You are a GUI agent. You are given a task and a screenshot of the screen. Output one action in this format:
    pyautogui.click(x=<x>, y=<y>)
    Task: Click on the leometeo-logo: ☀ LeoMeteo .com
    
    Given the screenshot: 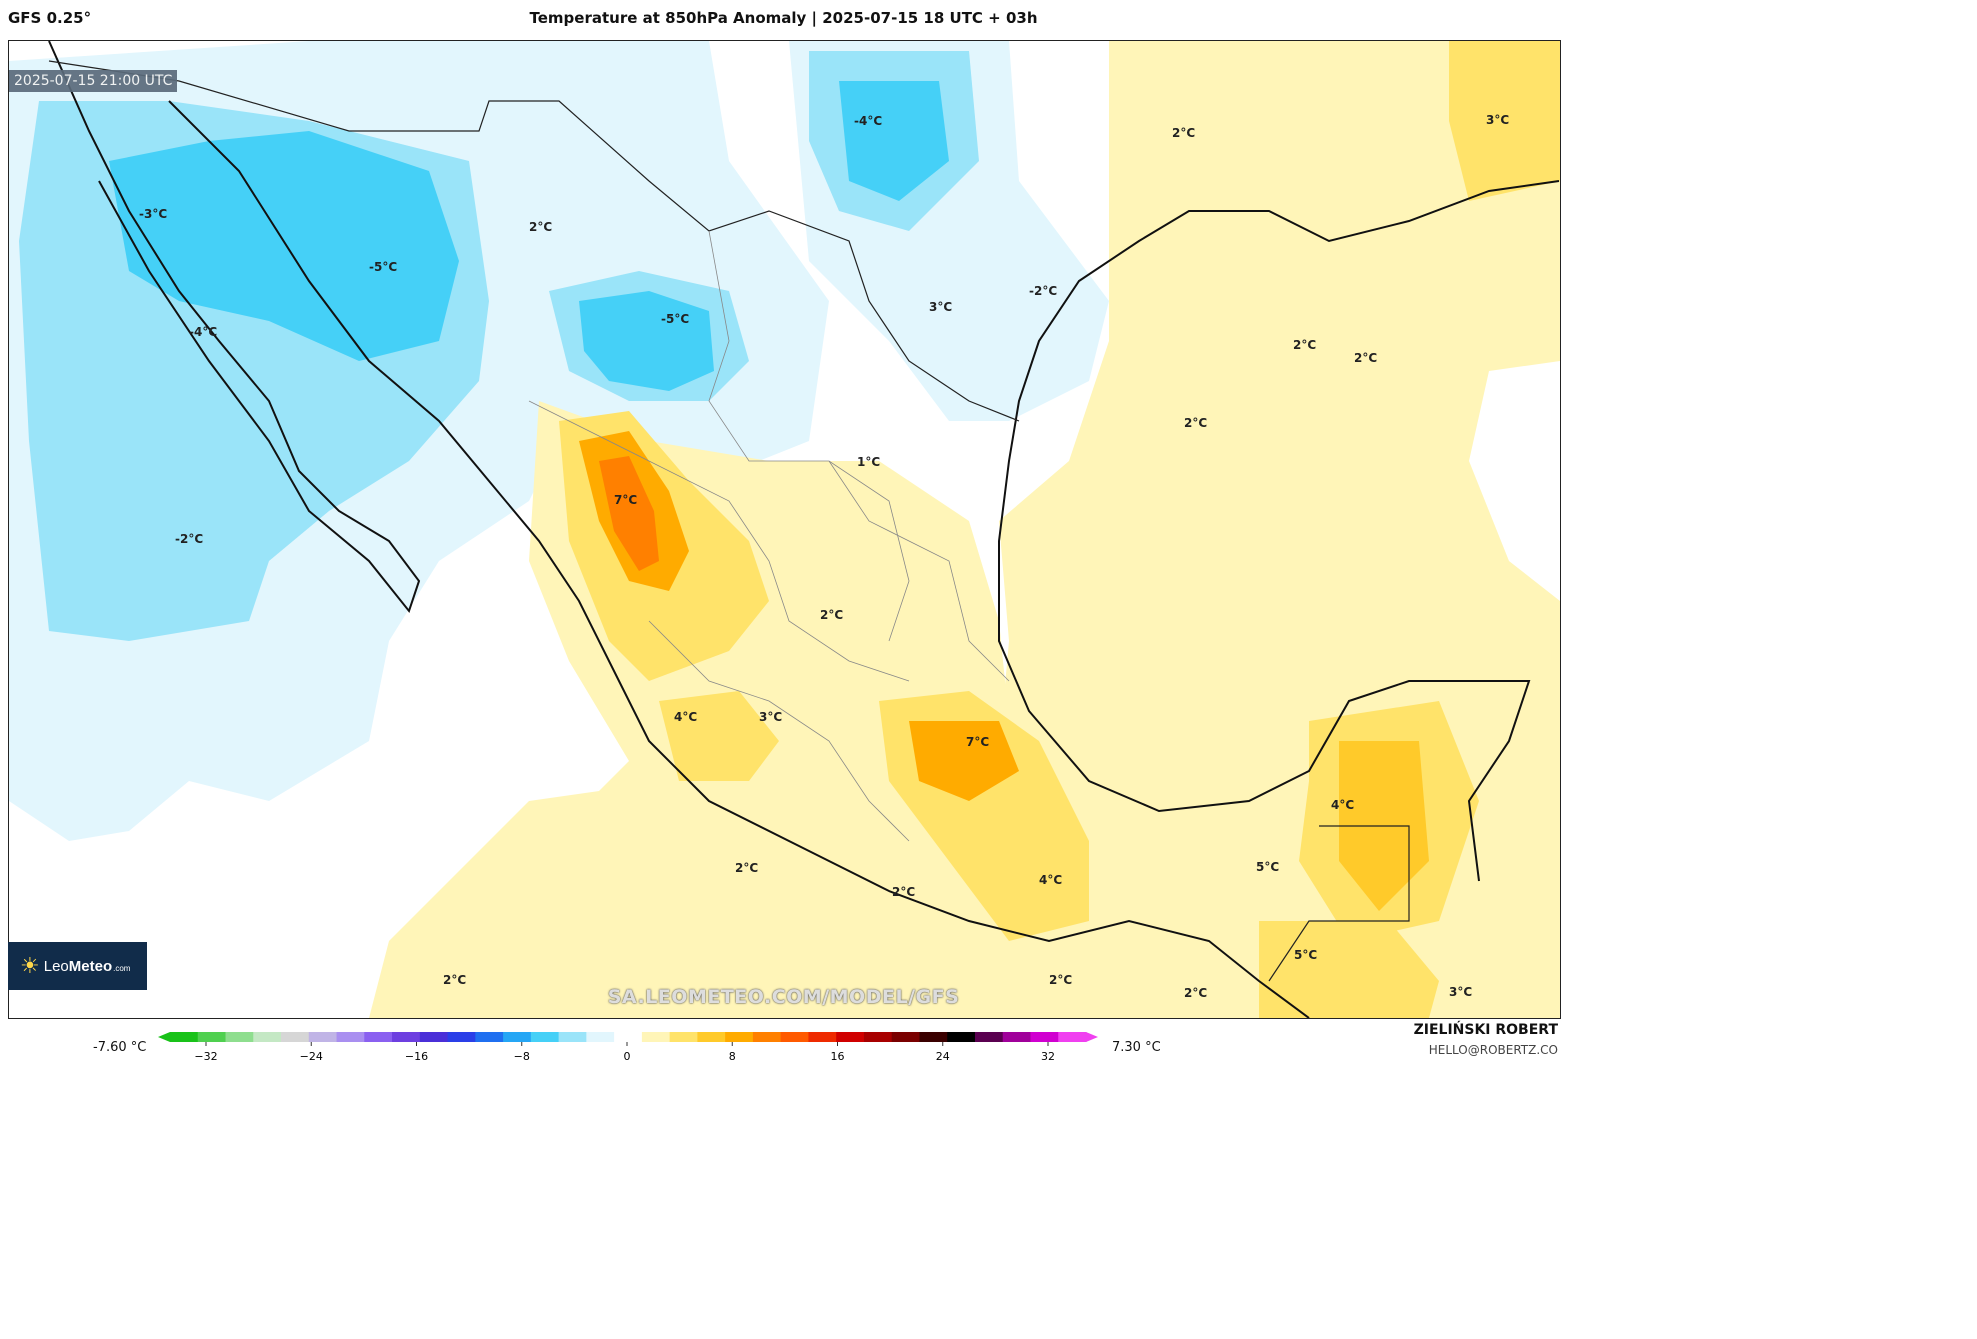 What is the action you would take?
    pyautogui.click(x=77, y=966)
    